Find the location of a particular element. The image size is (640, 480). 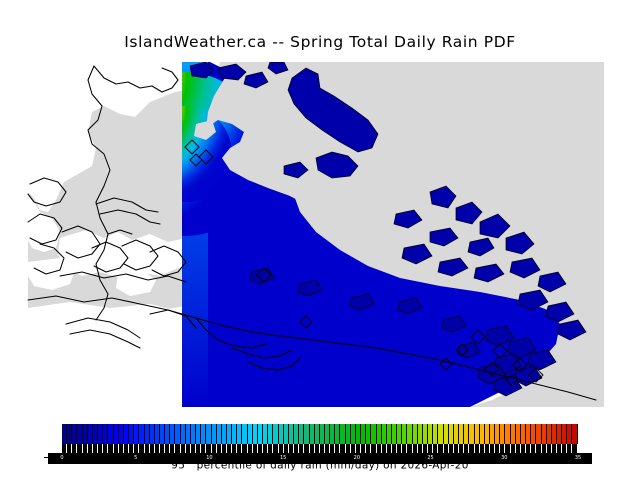

rain-hotspot-core is located at coordinates (207, 154).